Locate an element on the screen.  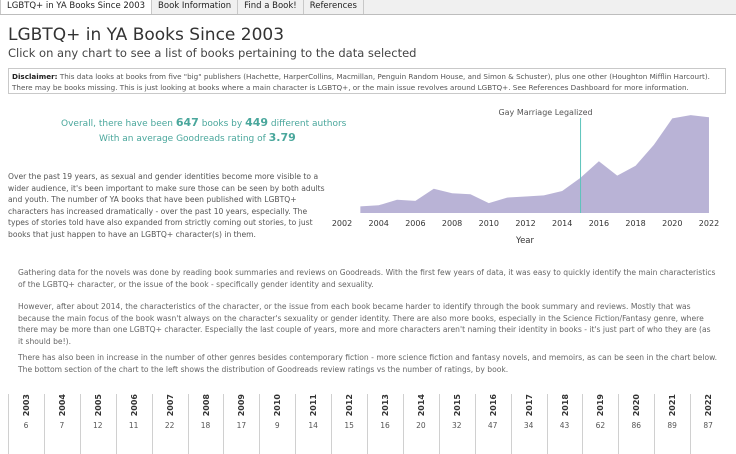
year-book-count: 11 is located at coordinates (133, 425).